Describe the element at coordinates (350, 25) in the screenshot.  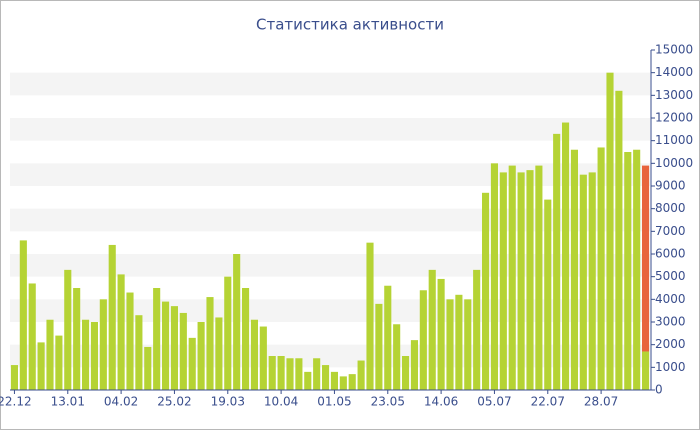
I see `chart-title: Статистика активности` at that location.